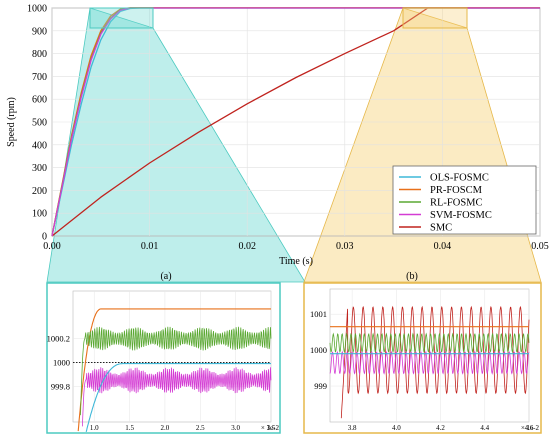  What do you see at coordinates (58, 339) in the screenshot?
I see `inset-y-tick-label: 1000.2` at bounding box center [58, 339].